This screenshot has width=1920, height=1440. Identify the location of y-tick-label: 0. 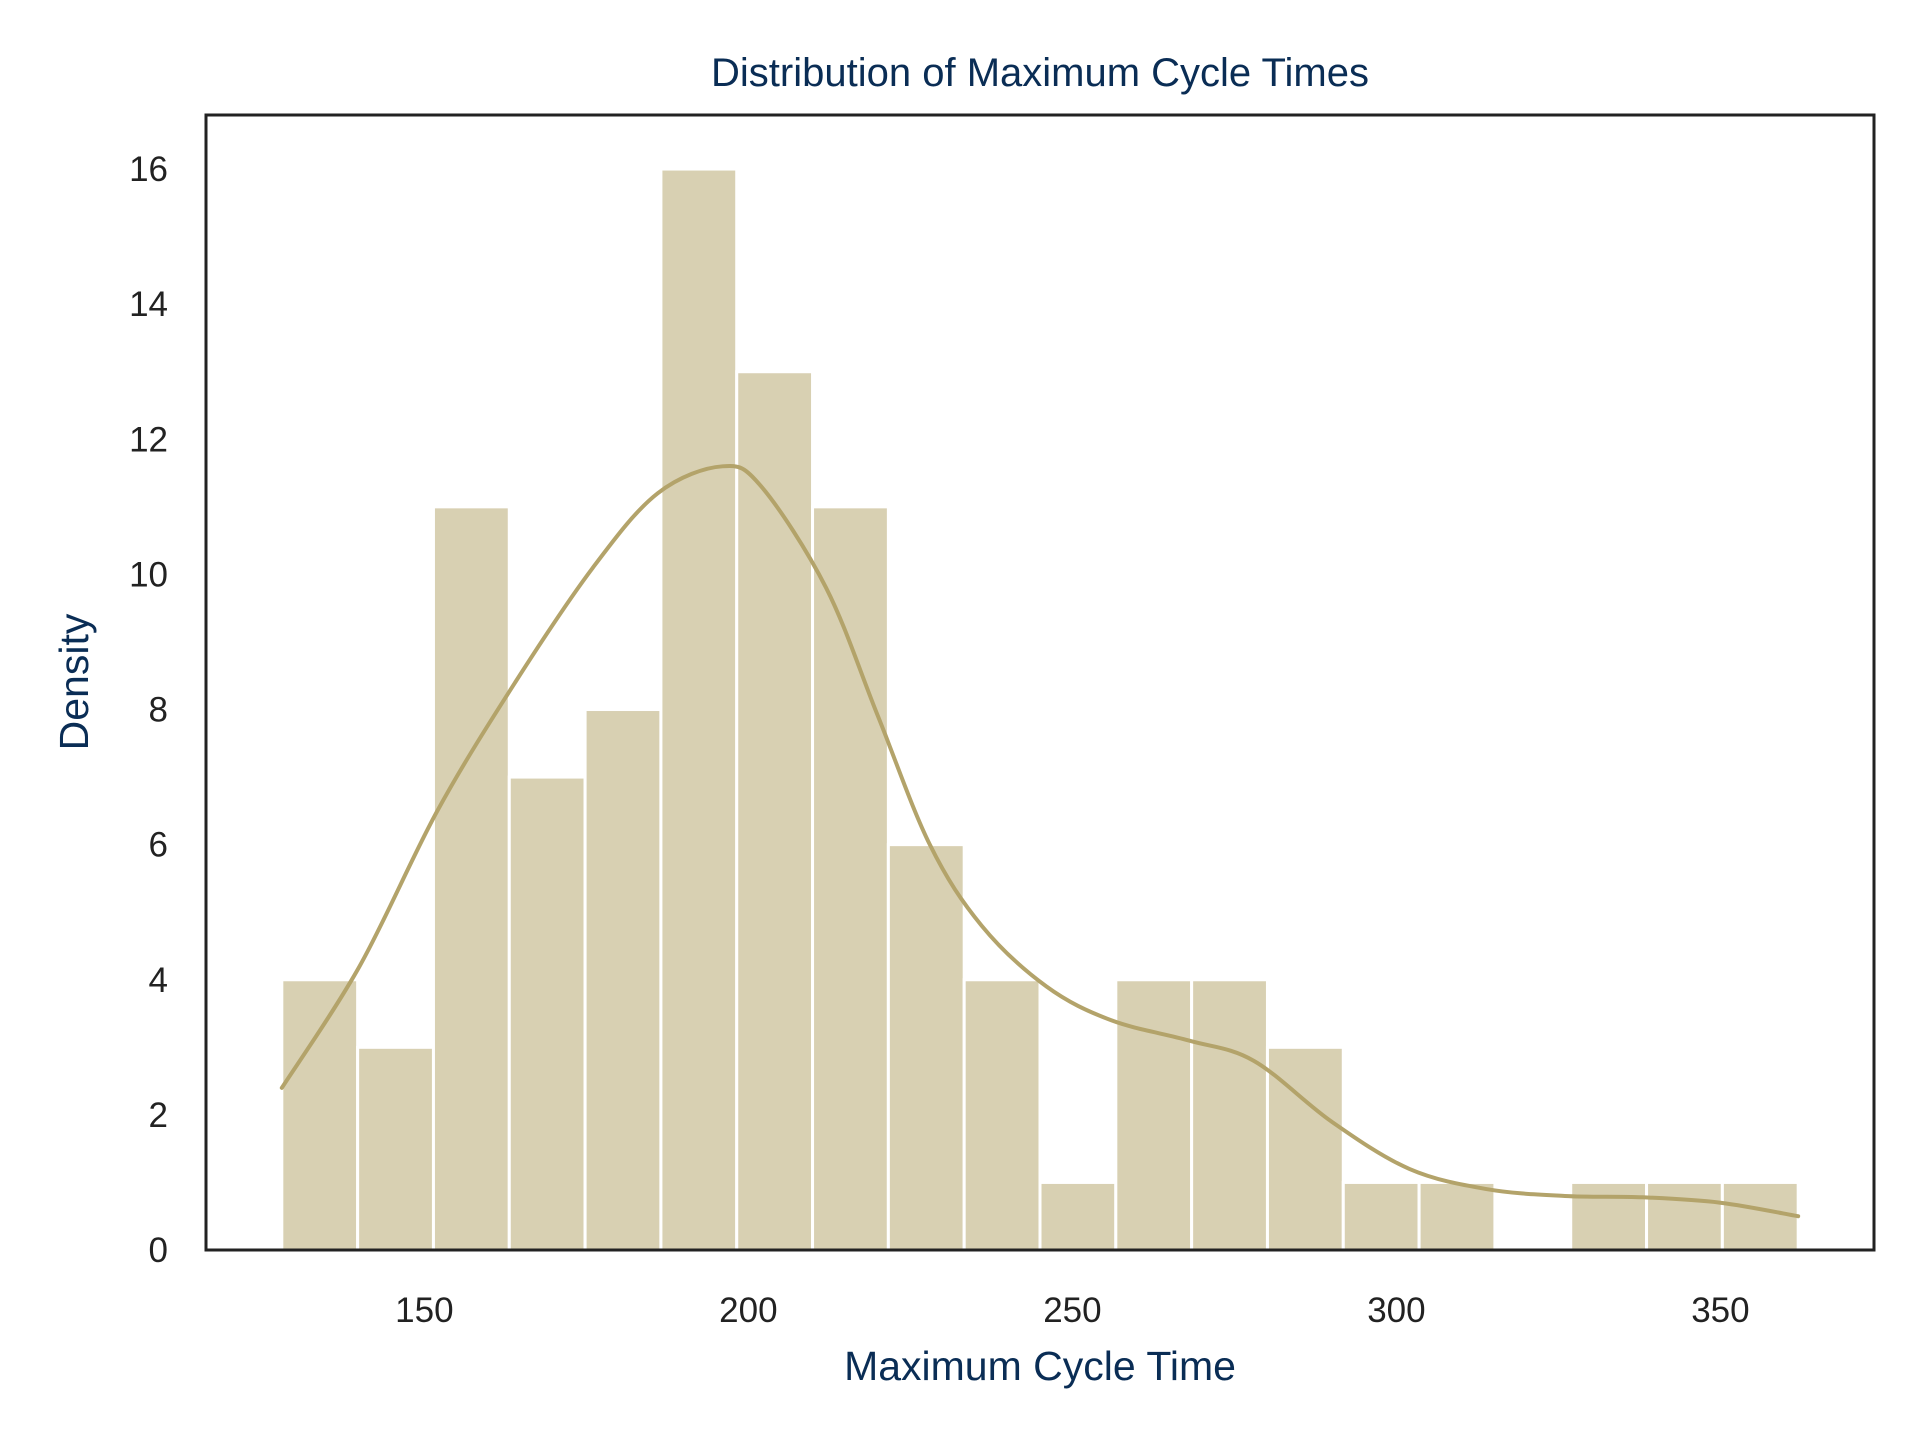
(158, 1250).